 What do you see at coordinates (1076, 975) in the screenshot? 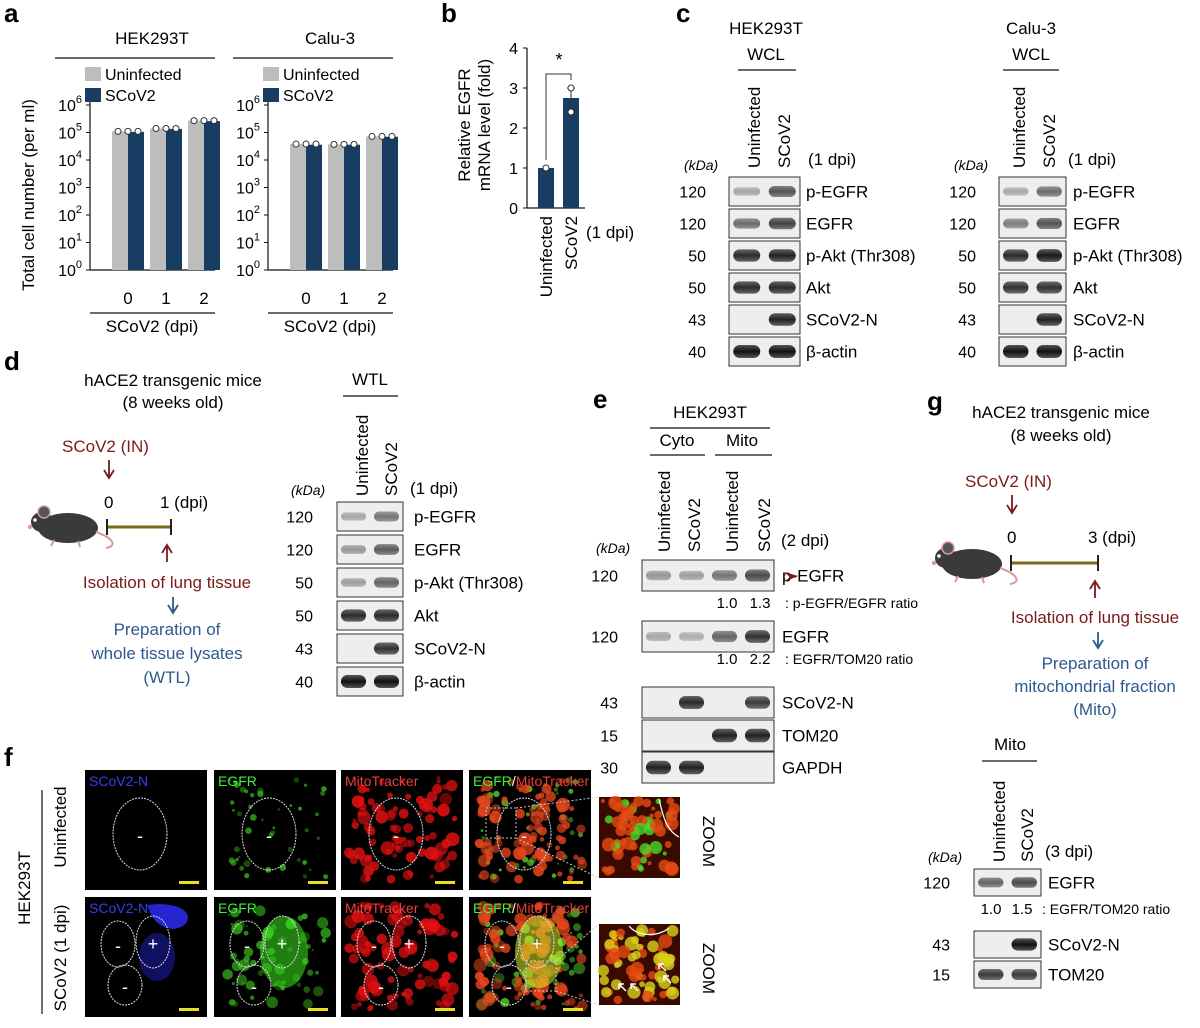
I see `protein-label: TOM20` at bounding box center [1076, 975].